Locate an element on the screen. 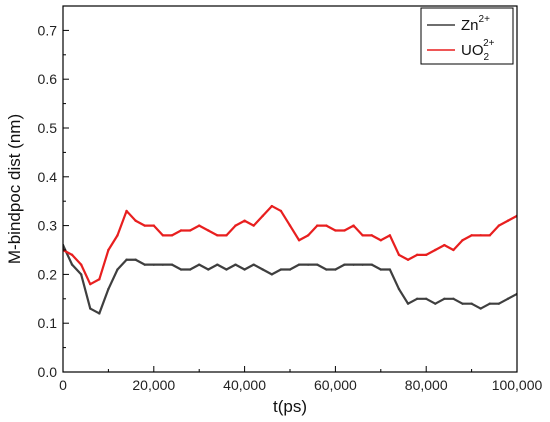  legend-label: Zn2+ is located at coordinates (475, 24).